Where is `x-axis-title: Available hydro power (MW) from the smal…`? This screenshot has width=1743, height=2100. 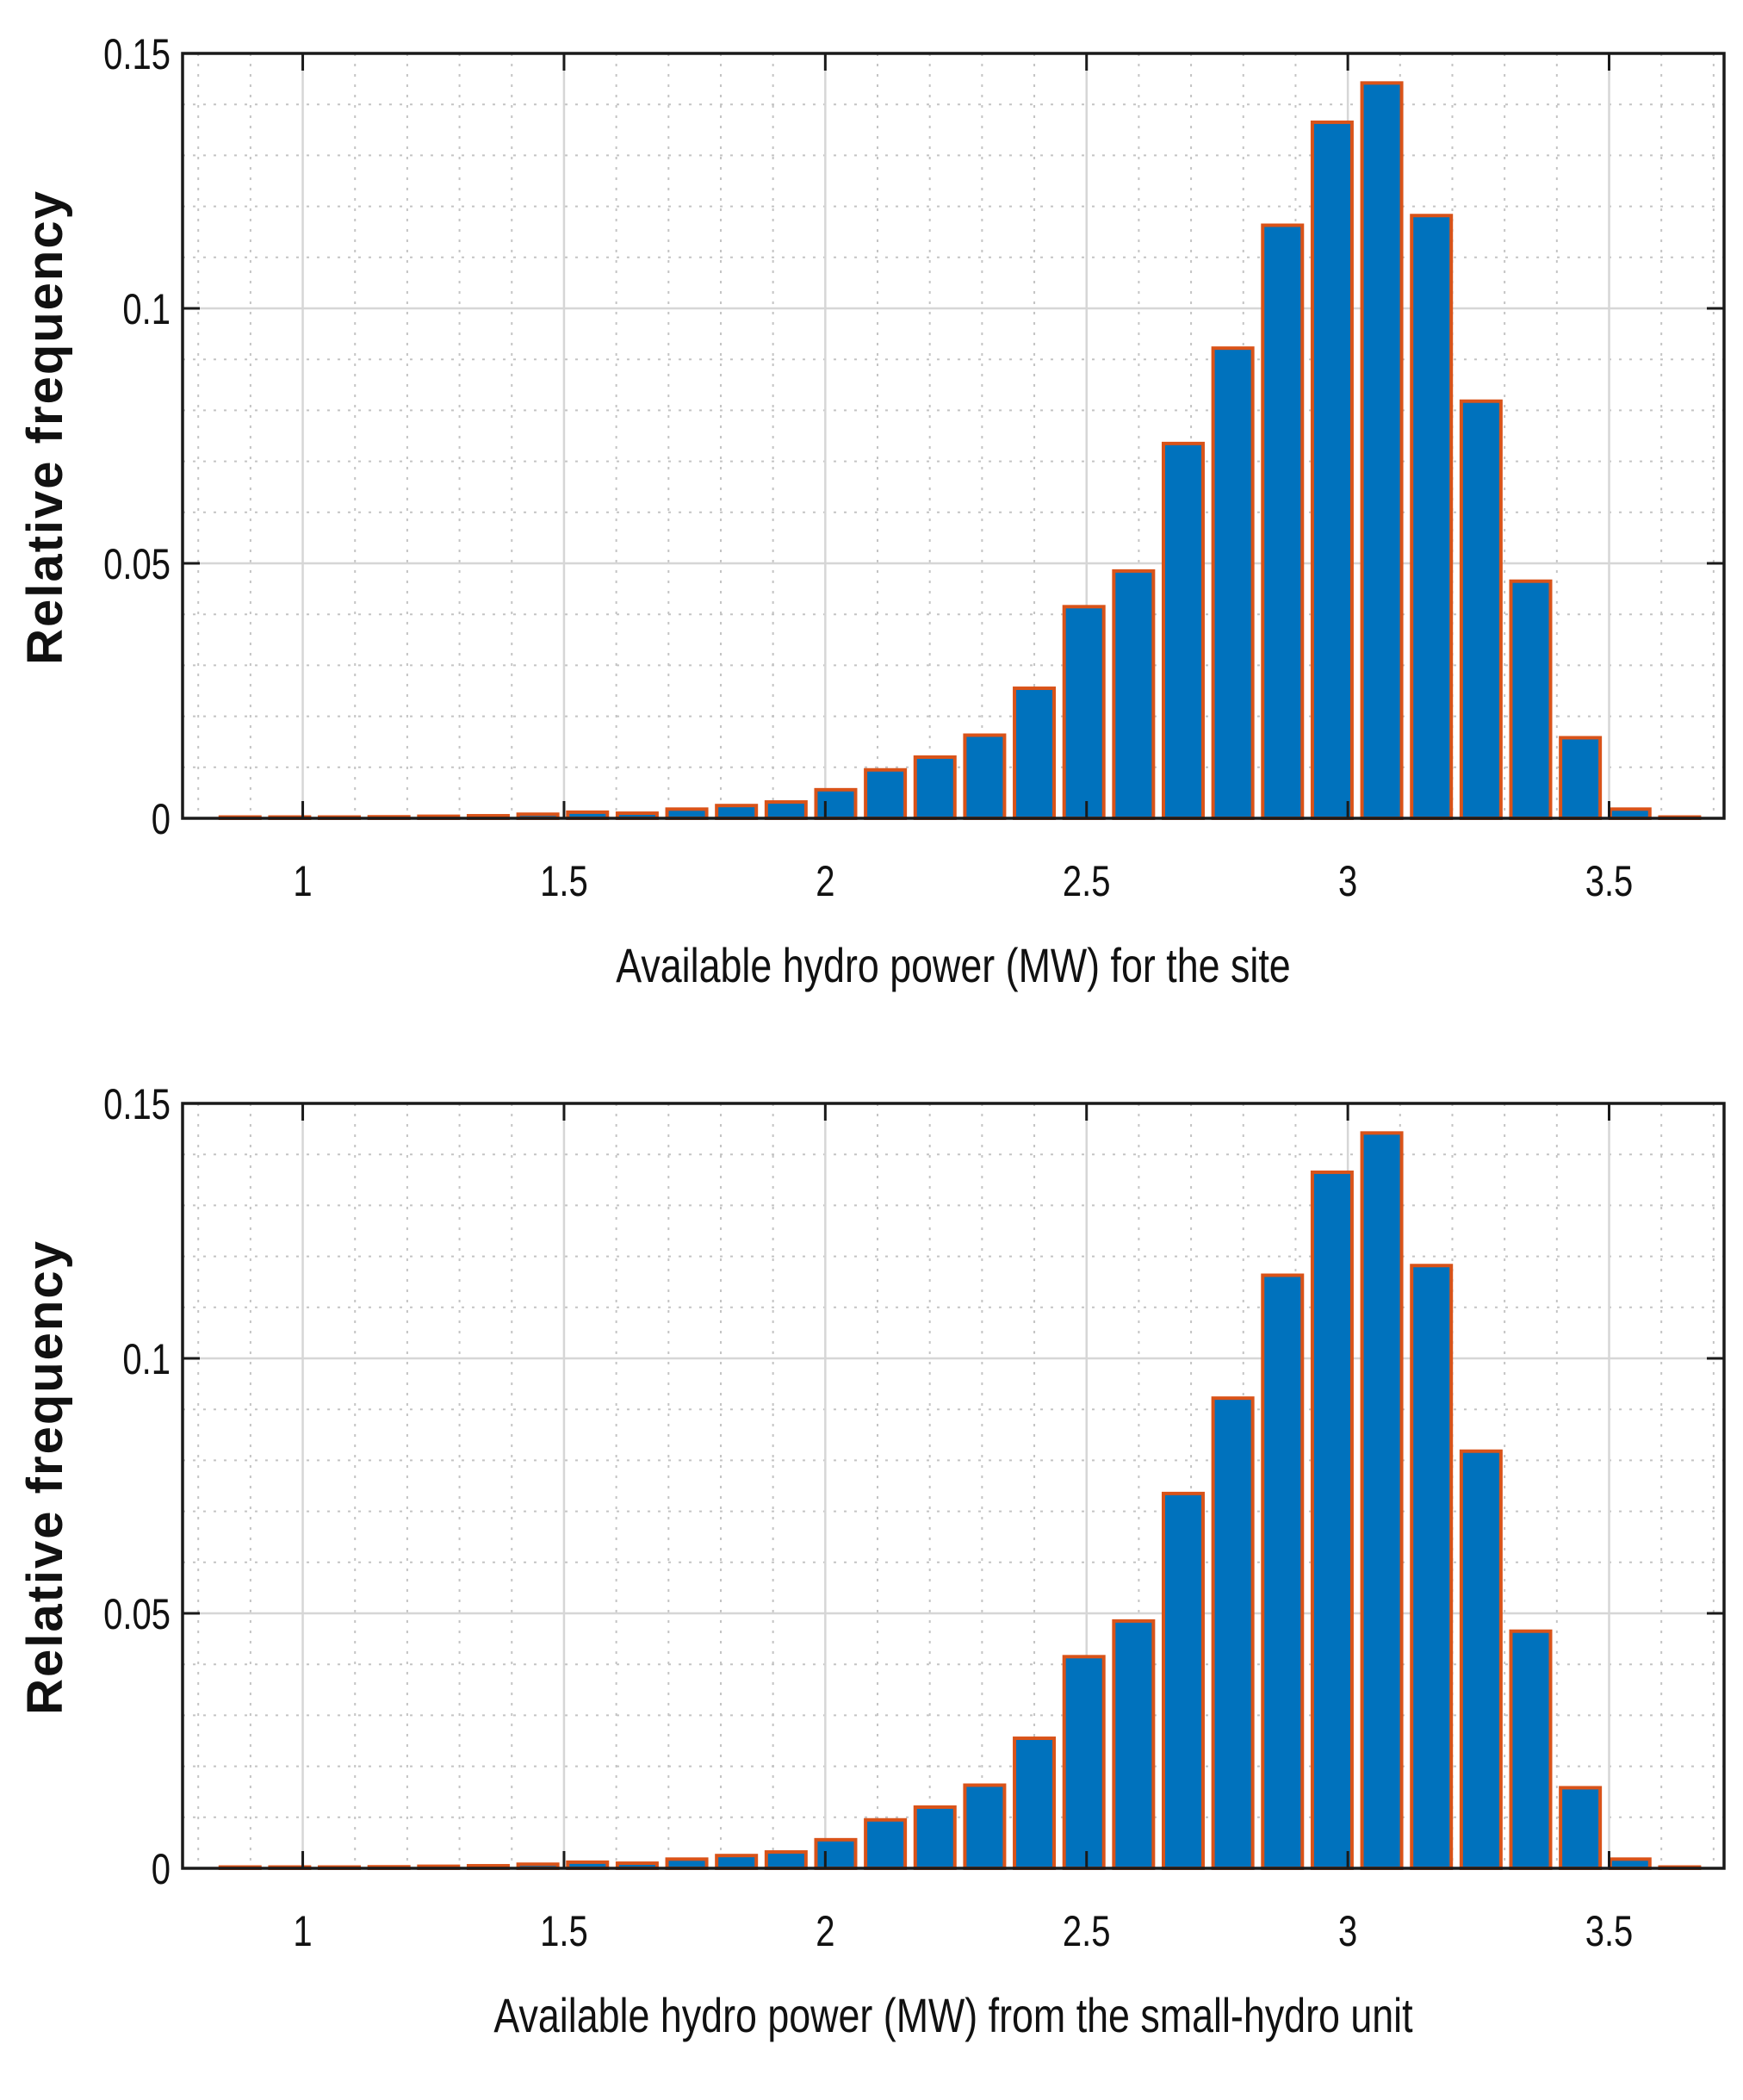
x-axis-title: Available hydro power (MW) from the smal… is located at coordinates (953, 2015).